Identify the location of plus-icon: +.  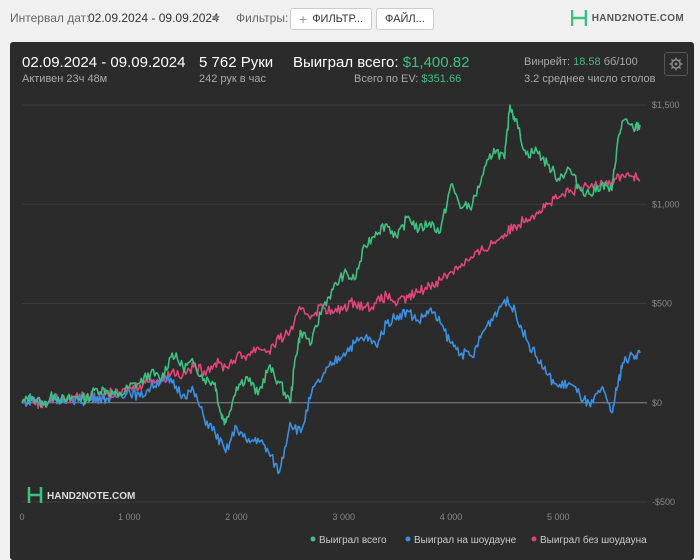
(303, 19).